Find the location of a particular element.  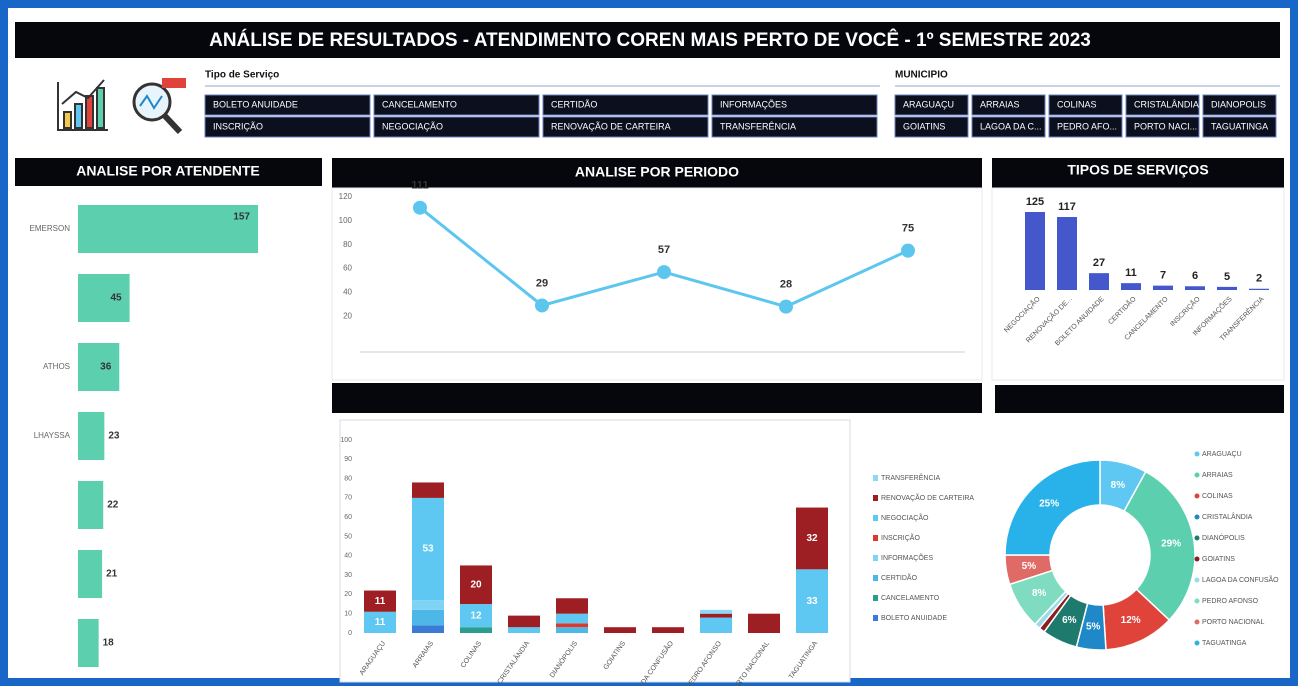

slicer-item: TRANSFERÊNCIA is located at coordinates (758, 126).